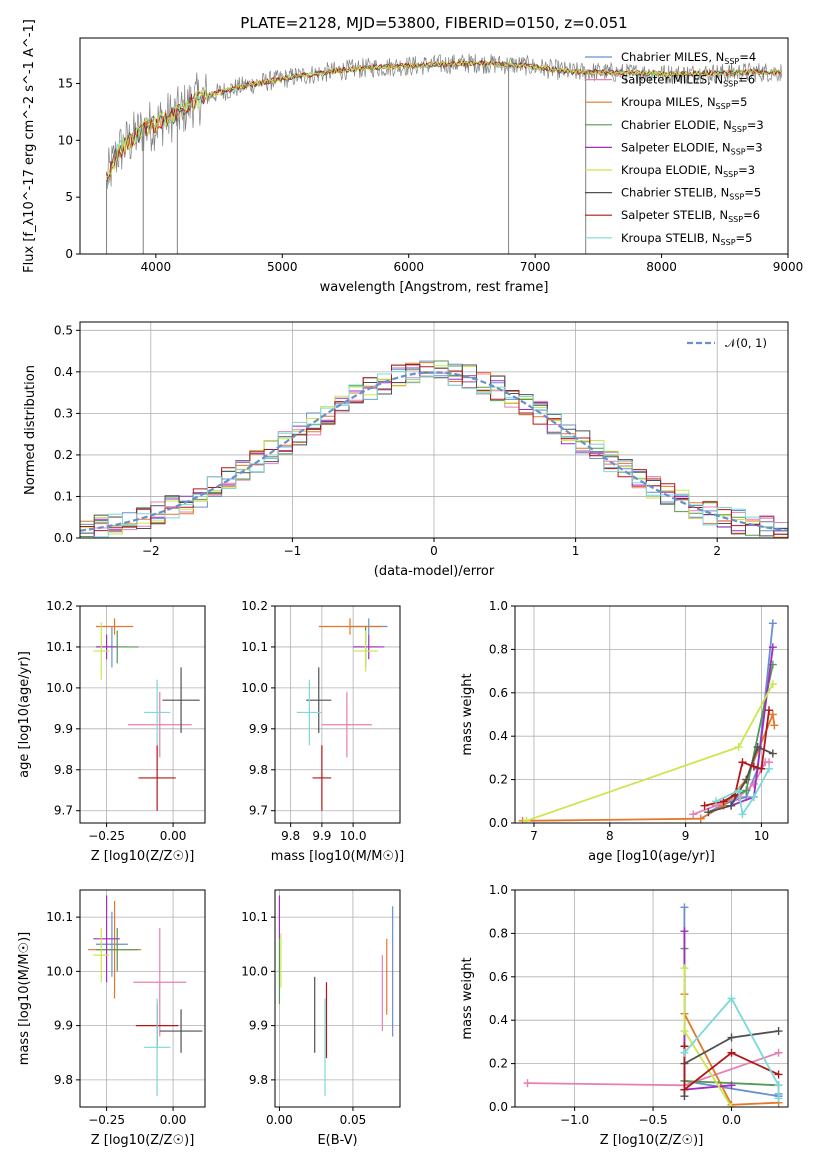 The height and width of the screenshot is (1170, 819). Describe the element at coordinates (684, 103) in the screenshot. I see `legend-label: Kroupa MILES, NSSP=5` at that location.